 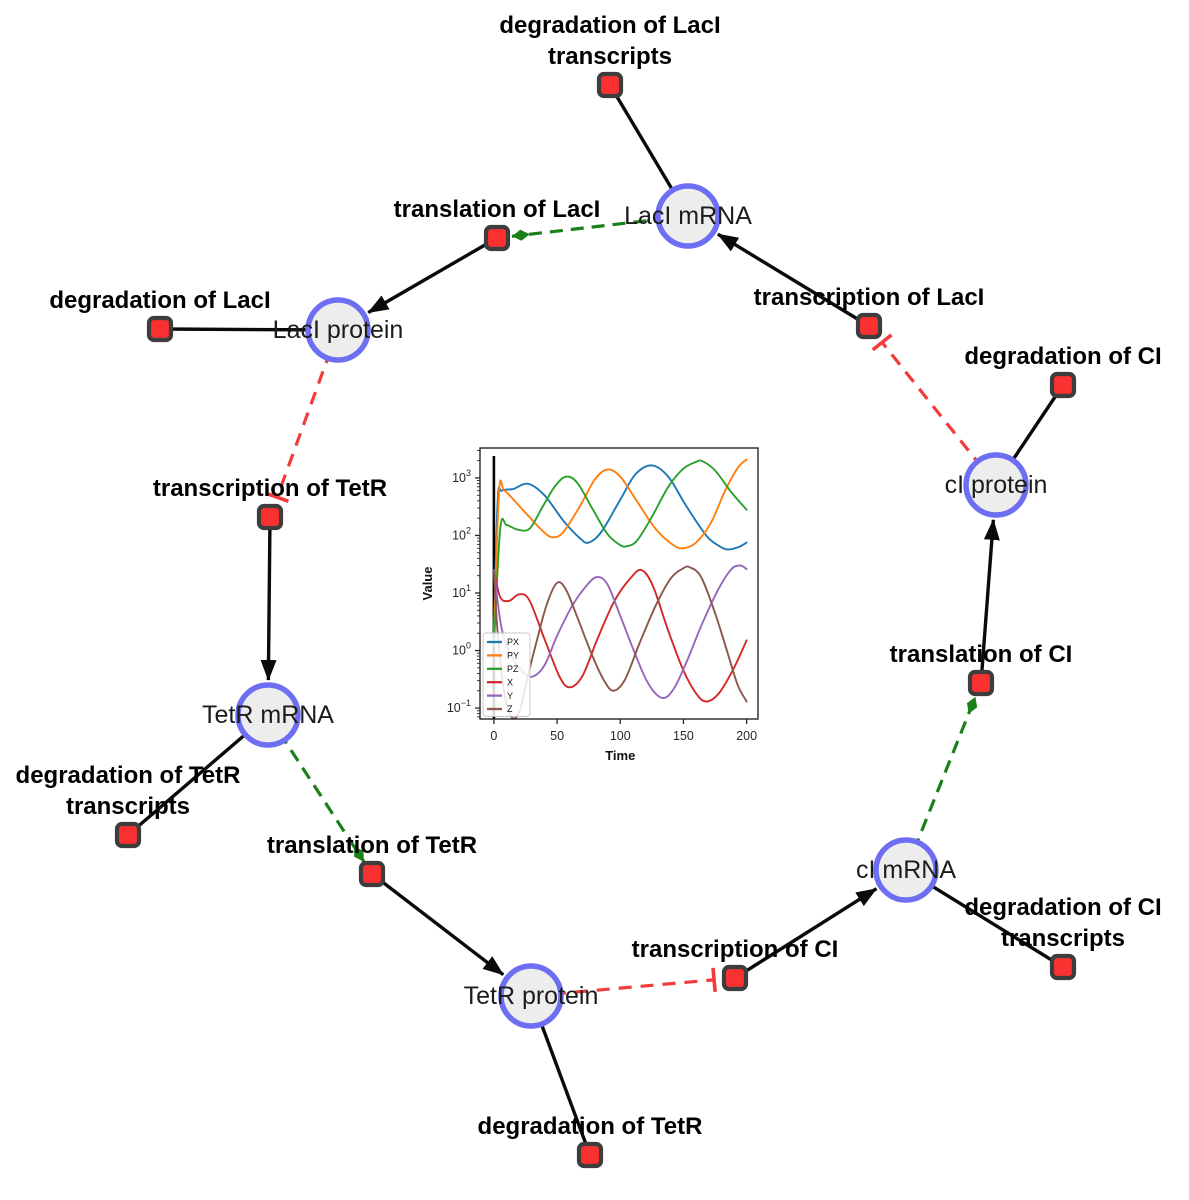 I want to click on reaction-label-degradation-laci-transcripts-line1: degradation of LacI, so click(x=609, y=25).